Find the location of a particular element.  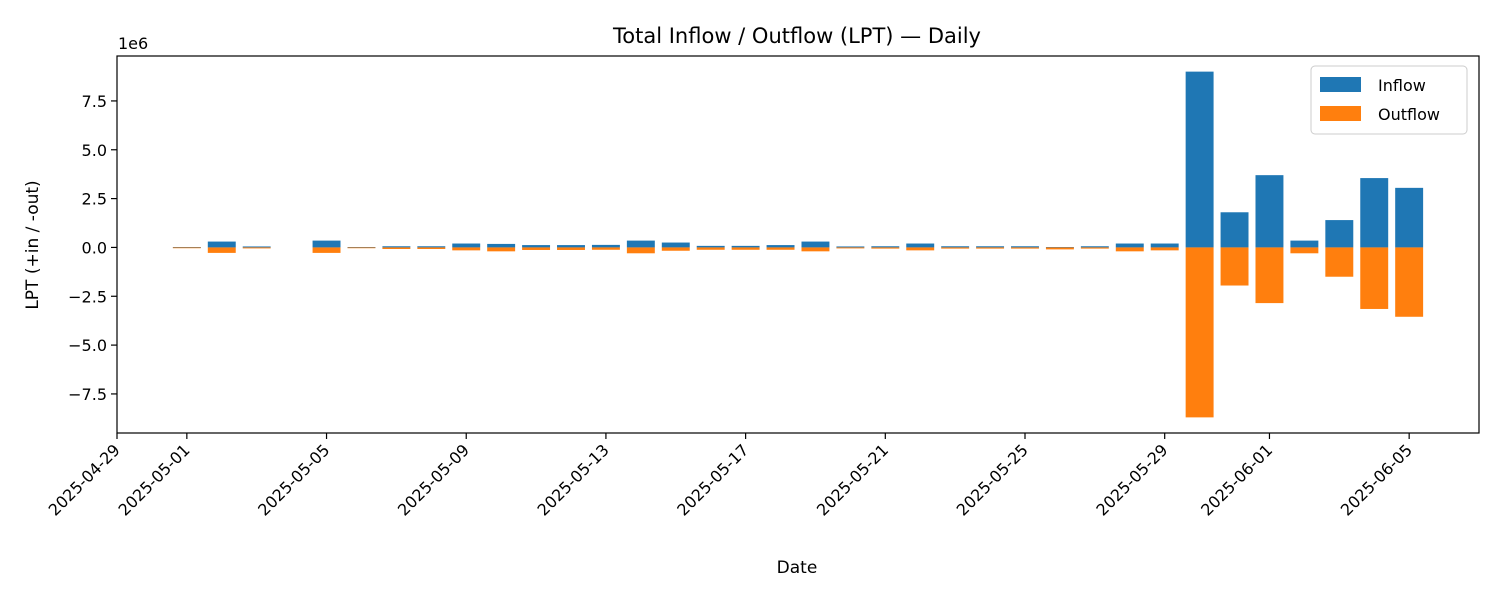

y-tick-label: 0.0 is located at coordinates (94, 247).